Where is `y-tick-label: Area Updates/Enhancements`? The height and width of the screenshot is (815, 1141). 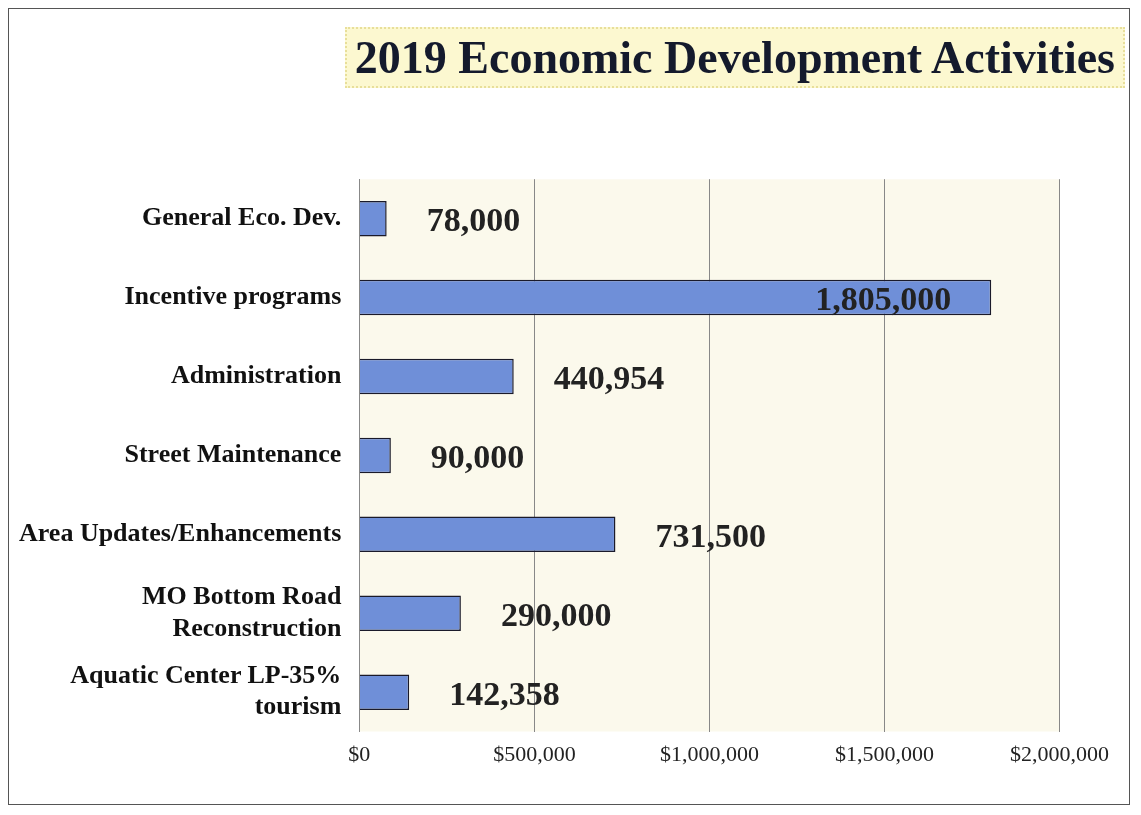
y-tick-label: Area Updates/Enhancements is located at coordinates (180, 533).